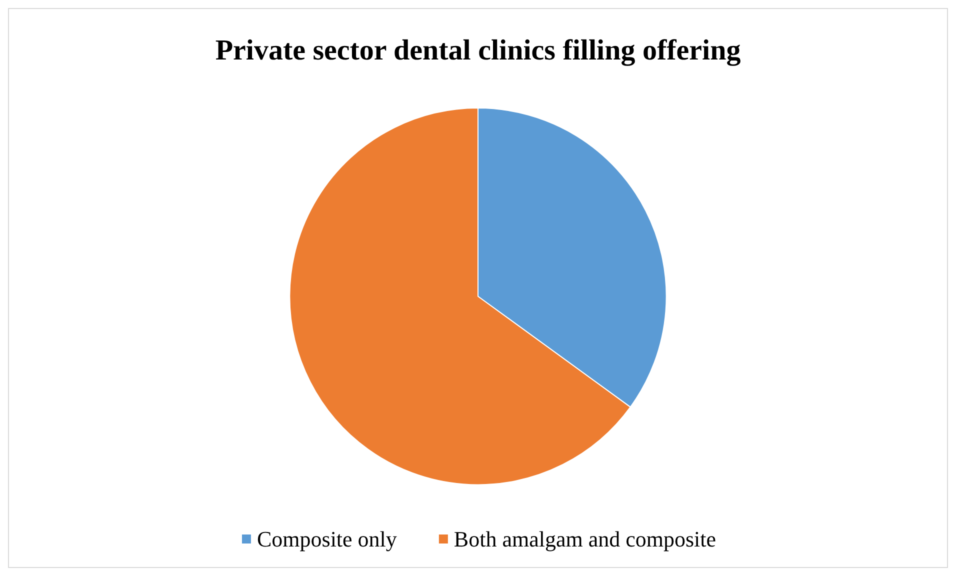 The image size is (957, 577). Describe the element at coordinates (478, 50) in the screenshot. I see `chart-title: Private sector dental clinics filling offering` at that location.